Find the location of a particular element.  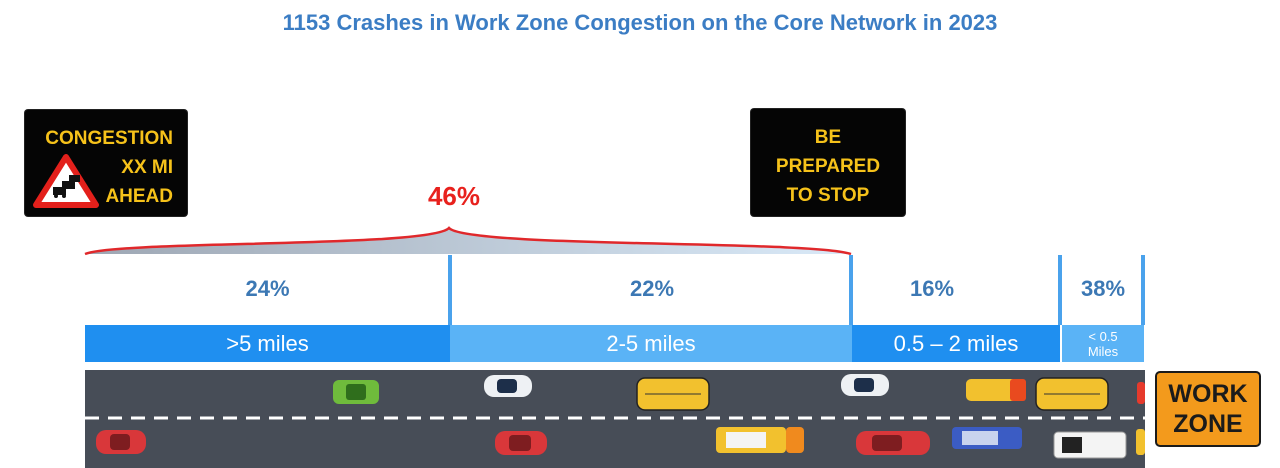

band-label: 0.5 – 2 miles is located at coordinates (956, 343).